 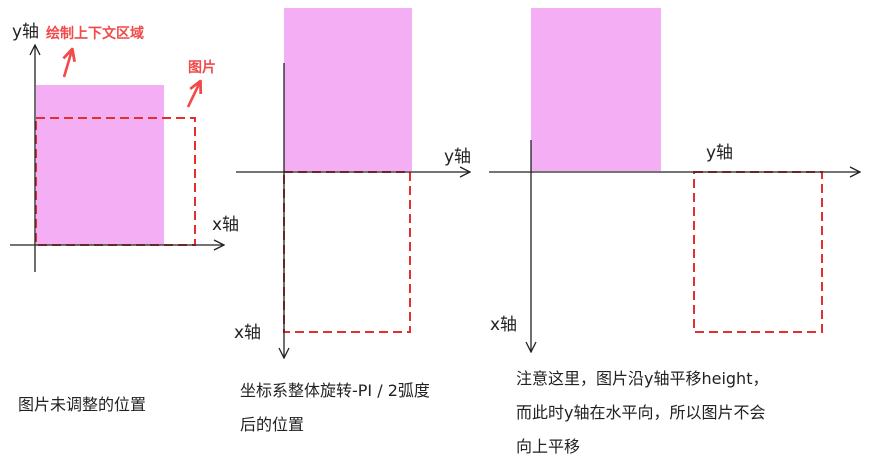 I want to click on caption-3-line-3: 向上平移, so click(x=548, y=446).